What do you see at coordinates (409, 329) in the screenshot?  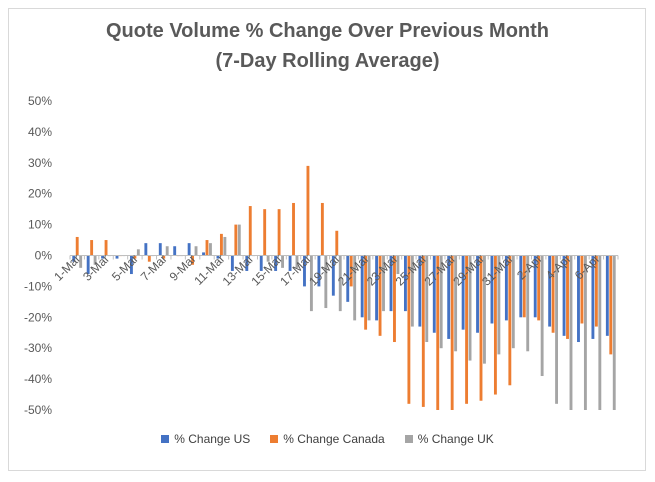 I see `bar-series-2-24-Mar` at bounding box center [409, 329].